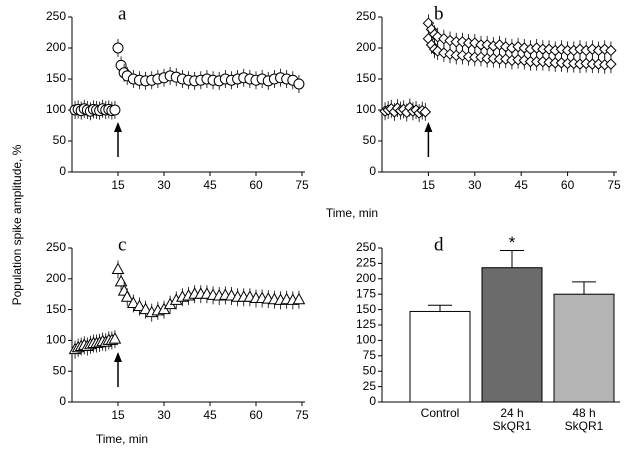  Describe the element at coordinates (439, 244) in the screenshot. I see `panel-label: d` at that location.